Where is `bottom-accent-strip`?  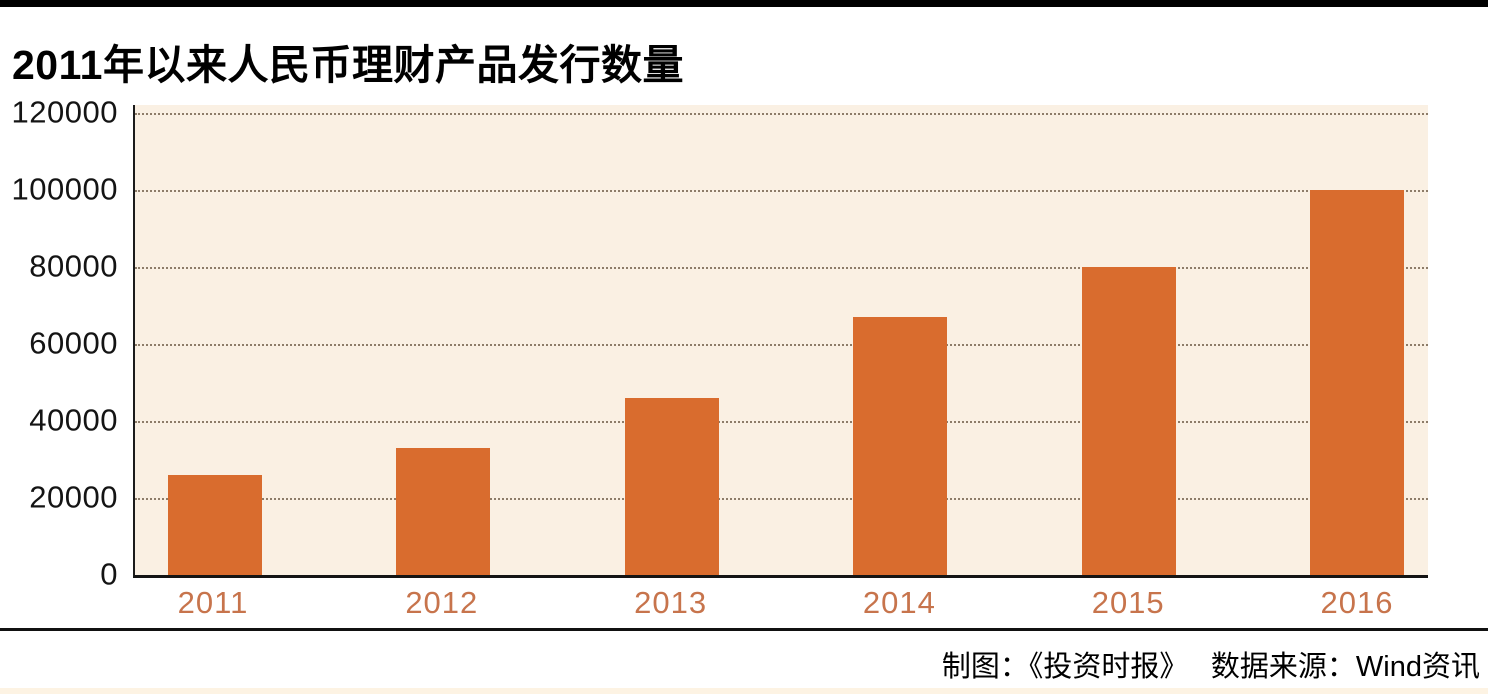 bottom-accent-strip is located at coordinates (744, 691).